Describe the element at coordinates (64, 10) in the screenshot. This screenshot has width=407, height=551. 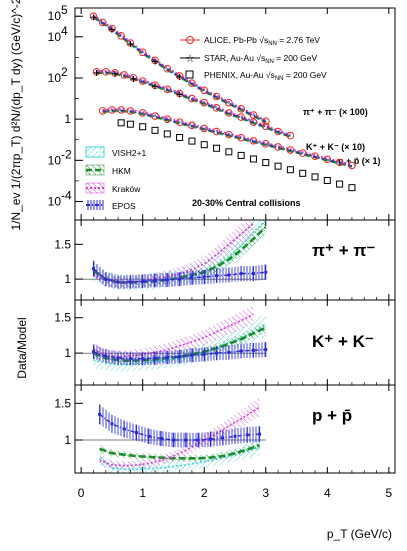
I see `y-tick-exponent: 5` at that location.